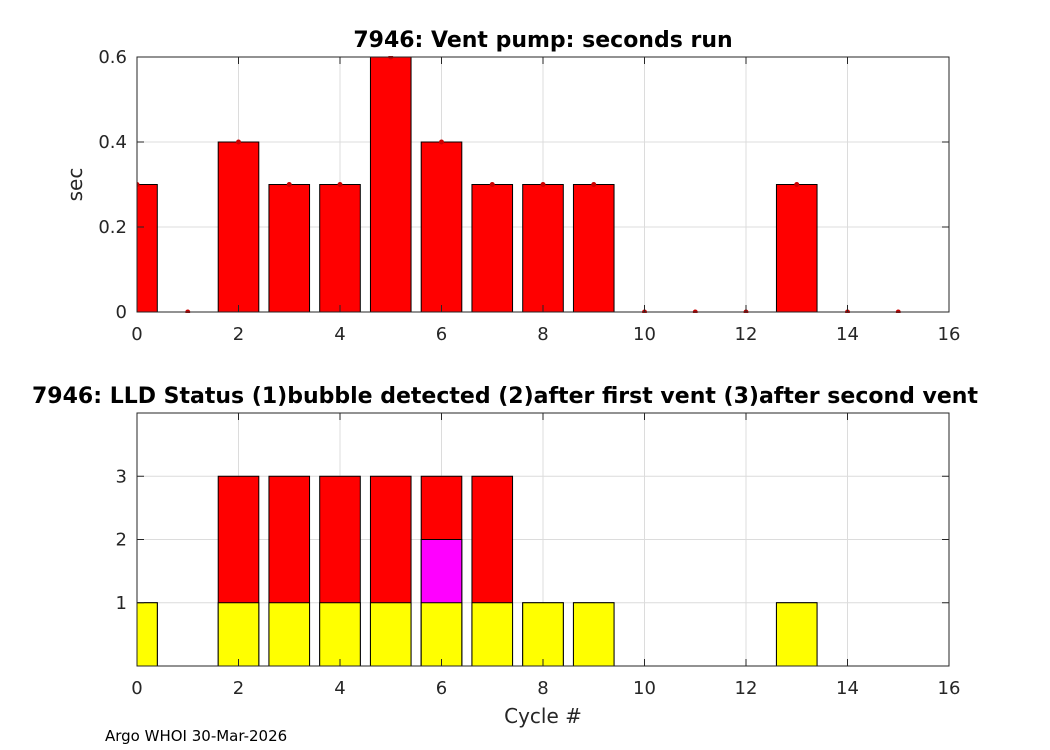 Image resolution: width=1050 pixels, height=750 pixels. What do you see at coordinates (121, 603) in the screenshot?
I see `y-tick-label: 1` at bounding box center [121, 603].